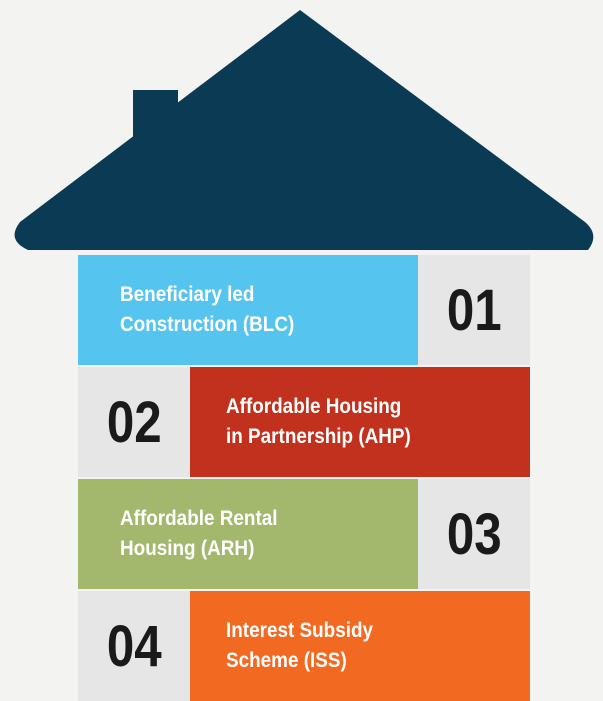  I want to click on number-text: 02, so click(134, 422).